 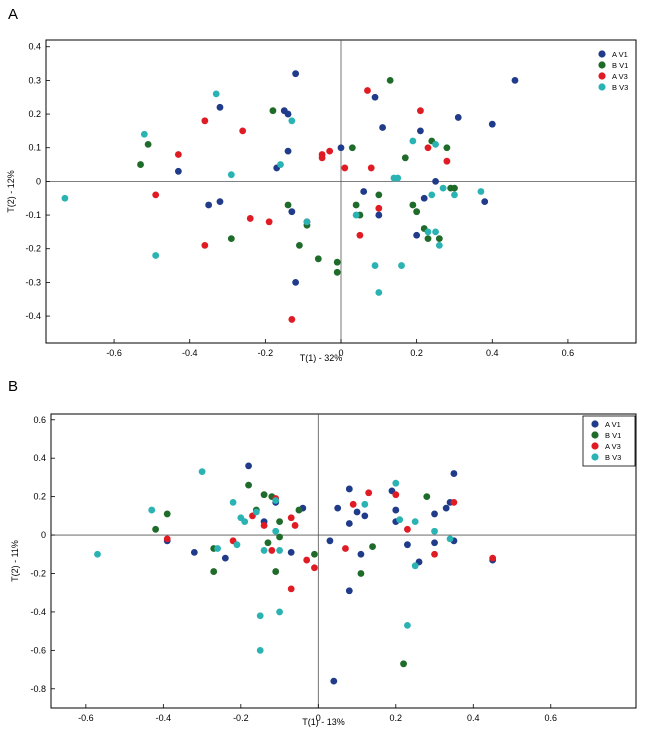 I want to click on y-tick-label: -0.1, so click(x=33, y=215).